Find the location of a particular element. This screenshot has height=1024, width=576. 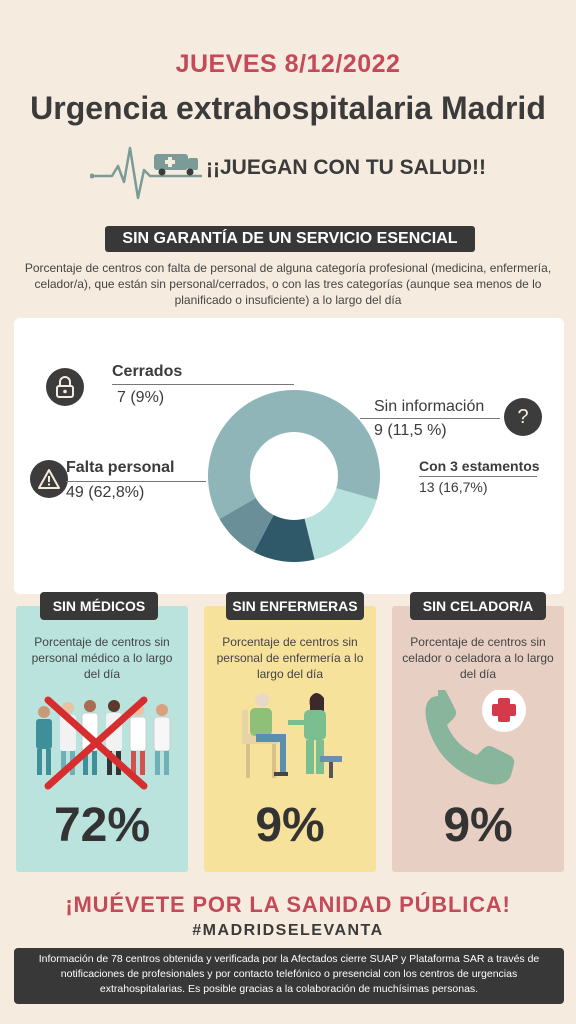

slice-value-falta-personal: 49 (62,8%) is located at coordinates (105, 492).